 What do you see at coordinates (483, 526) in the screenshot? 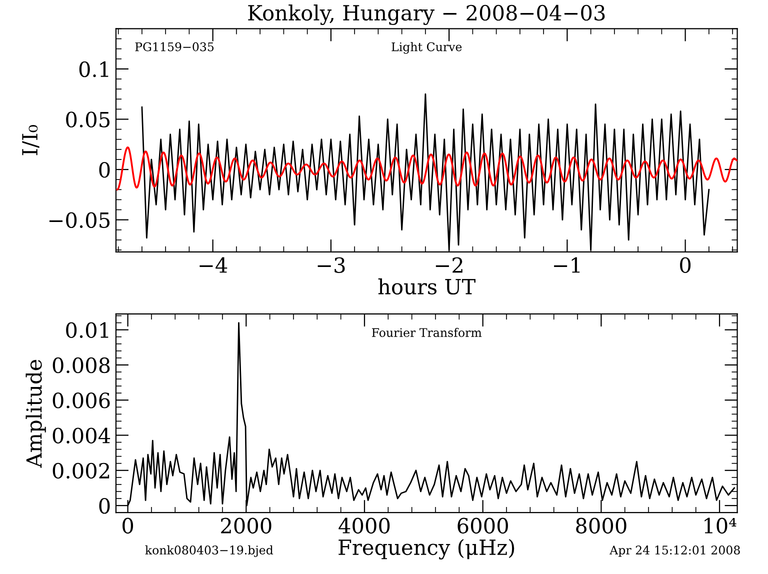
I see `x-tick-label: 6000` at bounding box center [483, 526].